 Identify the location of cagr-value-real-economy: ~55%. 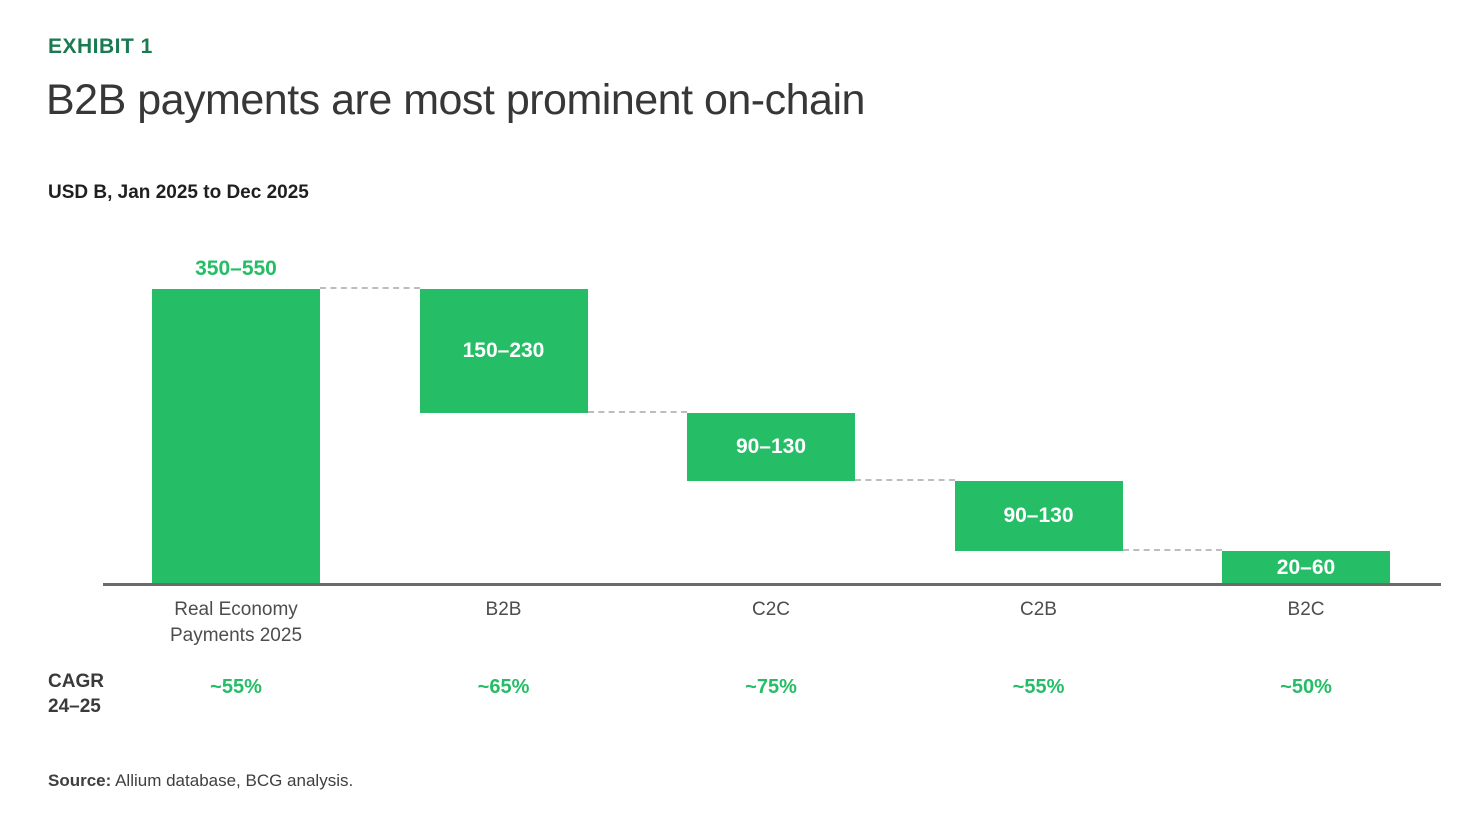
(236, 687).